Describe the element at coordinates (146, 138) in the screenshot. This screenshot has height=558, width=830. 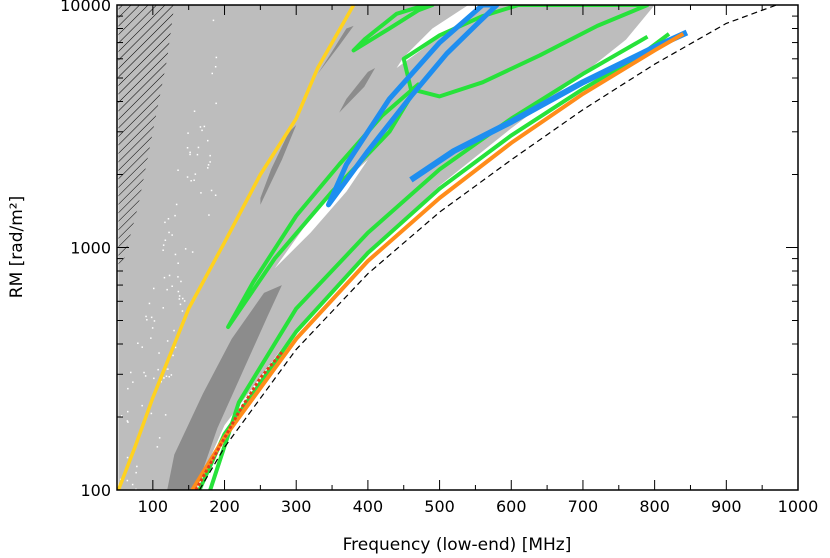
I see `hatched-region` at that location.